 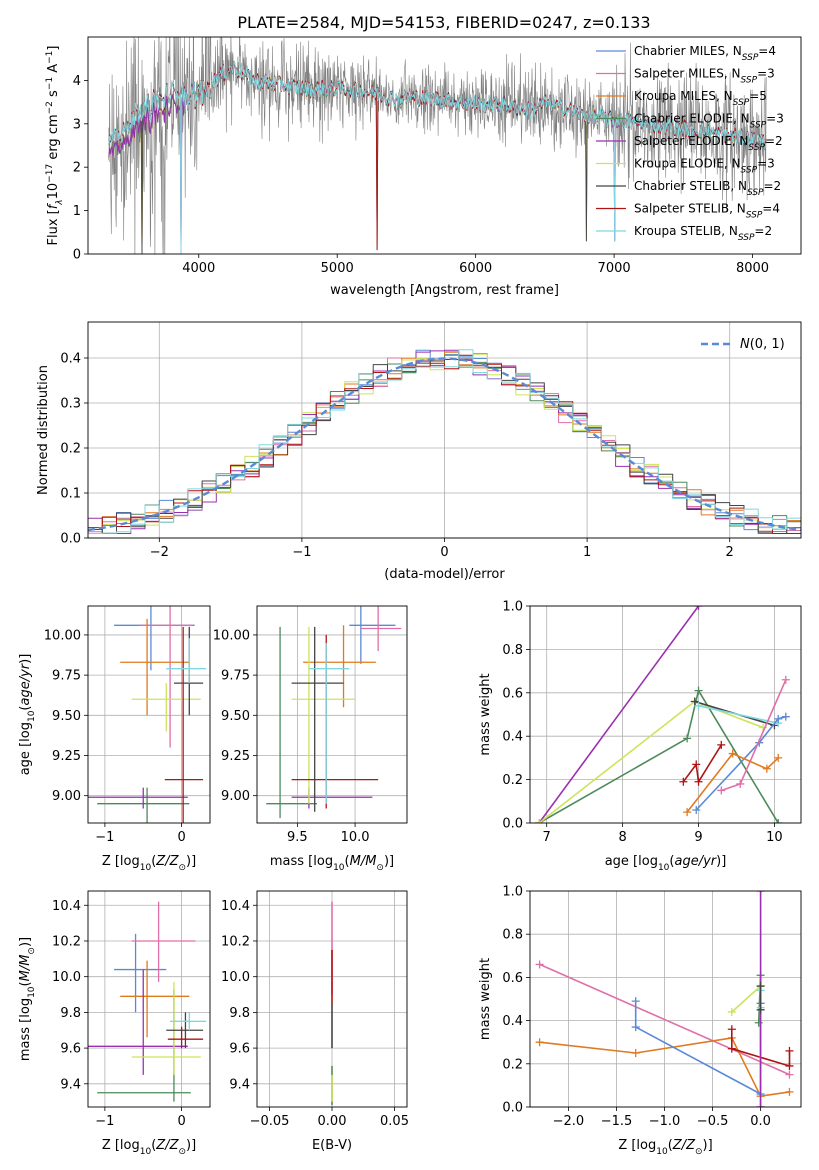 What do you see at coordinates (700, 98) in the screenshot?
I see `legend-label: Kroupa MILES, NSSP=5` at bounding box center [700, 98].